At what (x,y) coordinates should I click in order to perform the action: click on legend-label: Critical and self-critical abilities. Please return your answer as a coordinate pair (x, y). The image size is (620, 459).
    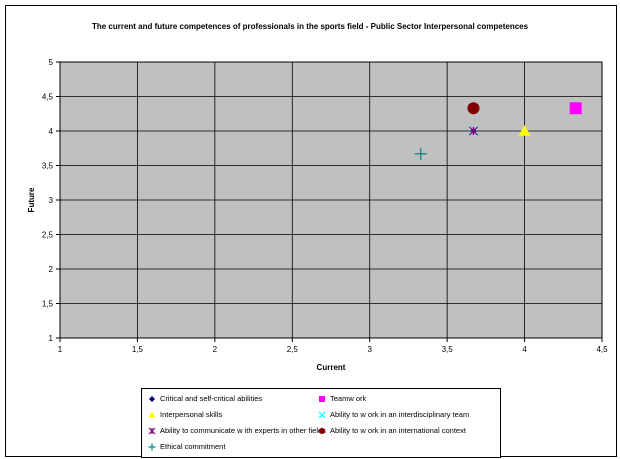
    Looking at the image, I should click on (211, 398).